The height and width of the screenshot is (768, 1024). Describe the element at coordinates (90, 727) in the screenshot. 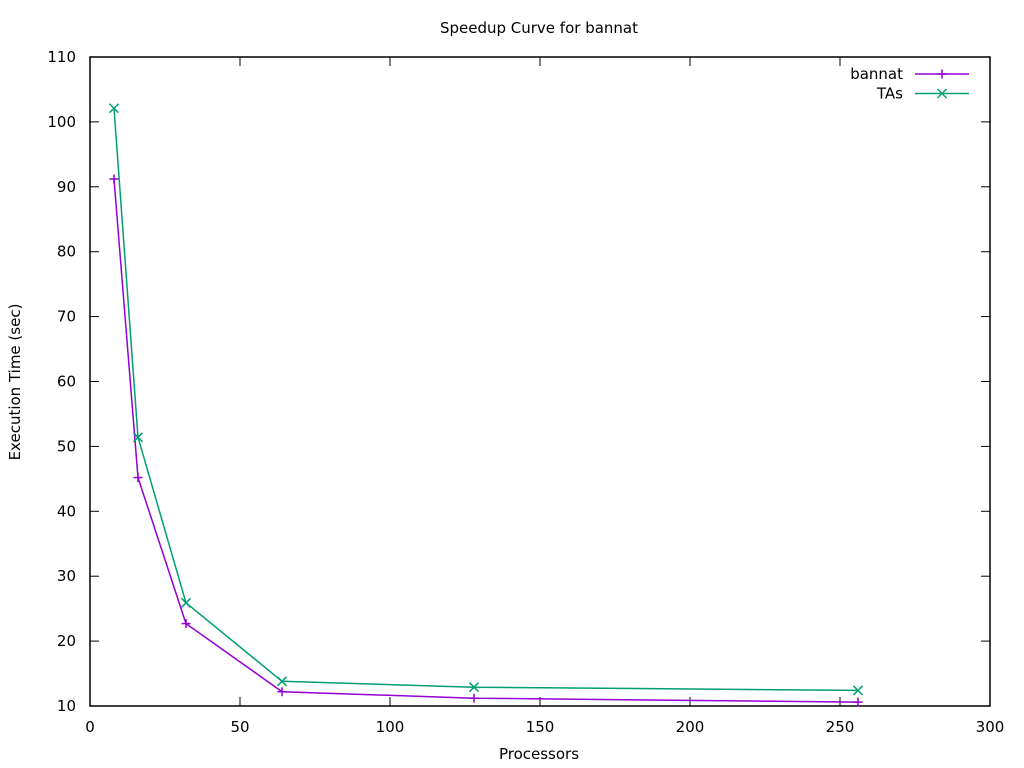

I see `x-tick-label: 0` at that location.